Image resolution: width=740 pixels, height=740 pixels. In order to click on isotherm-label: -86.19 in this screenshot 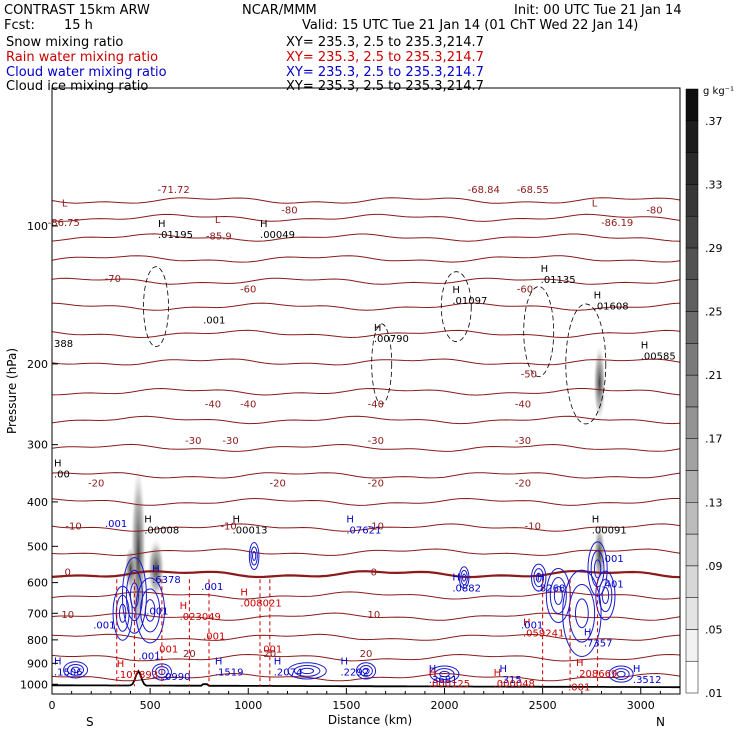, I will do `click(617, 223)`.